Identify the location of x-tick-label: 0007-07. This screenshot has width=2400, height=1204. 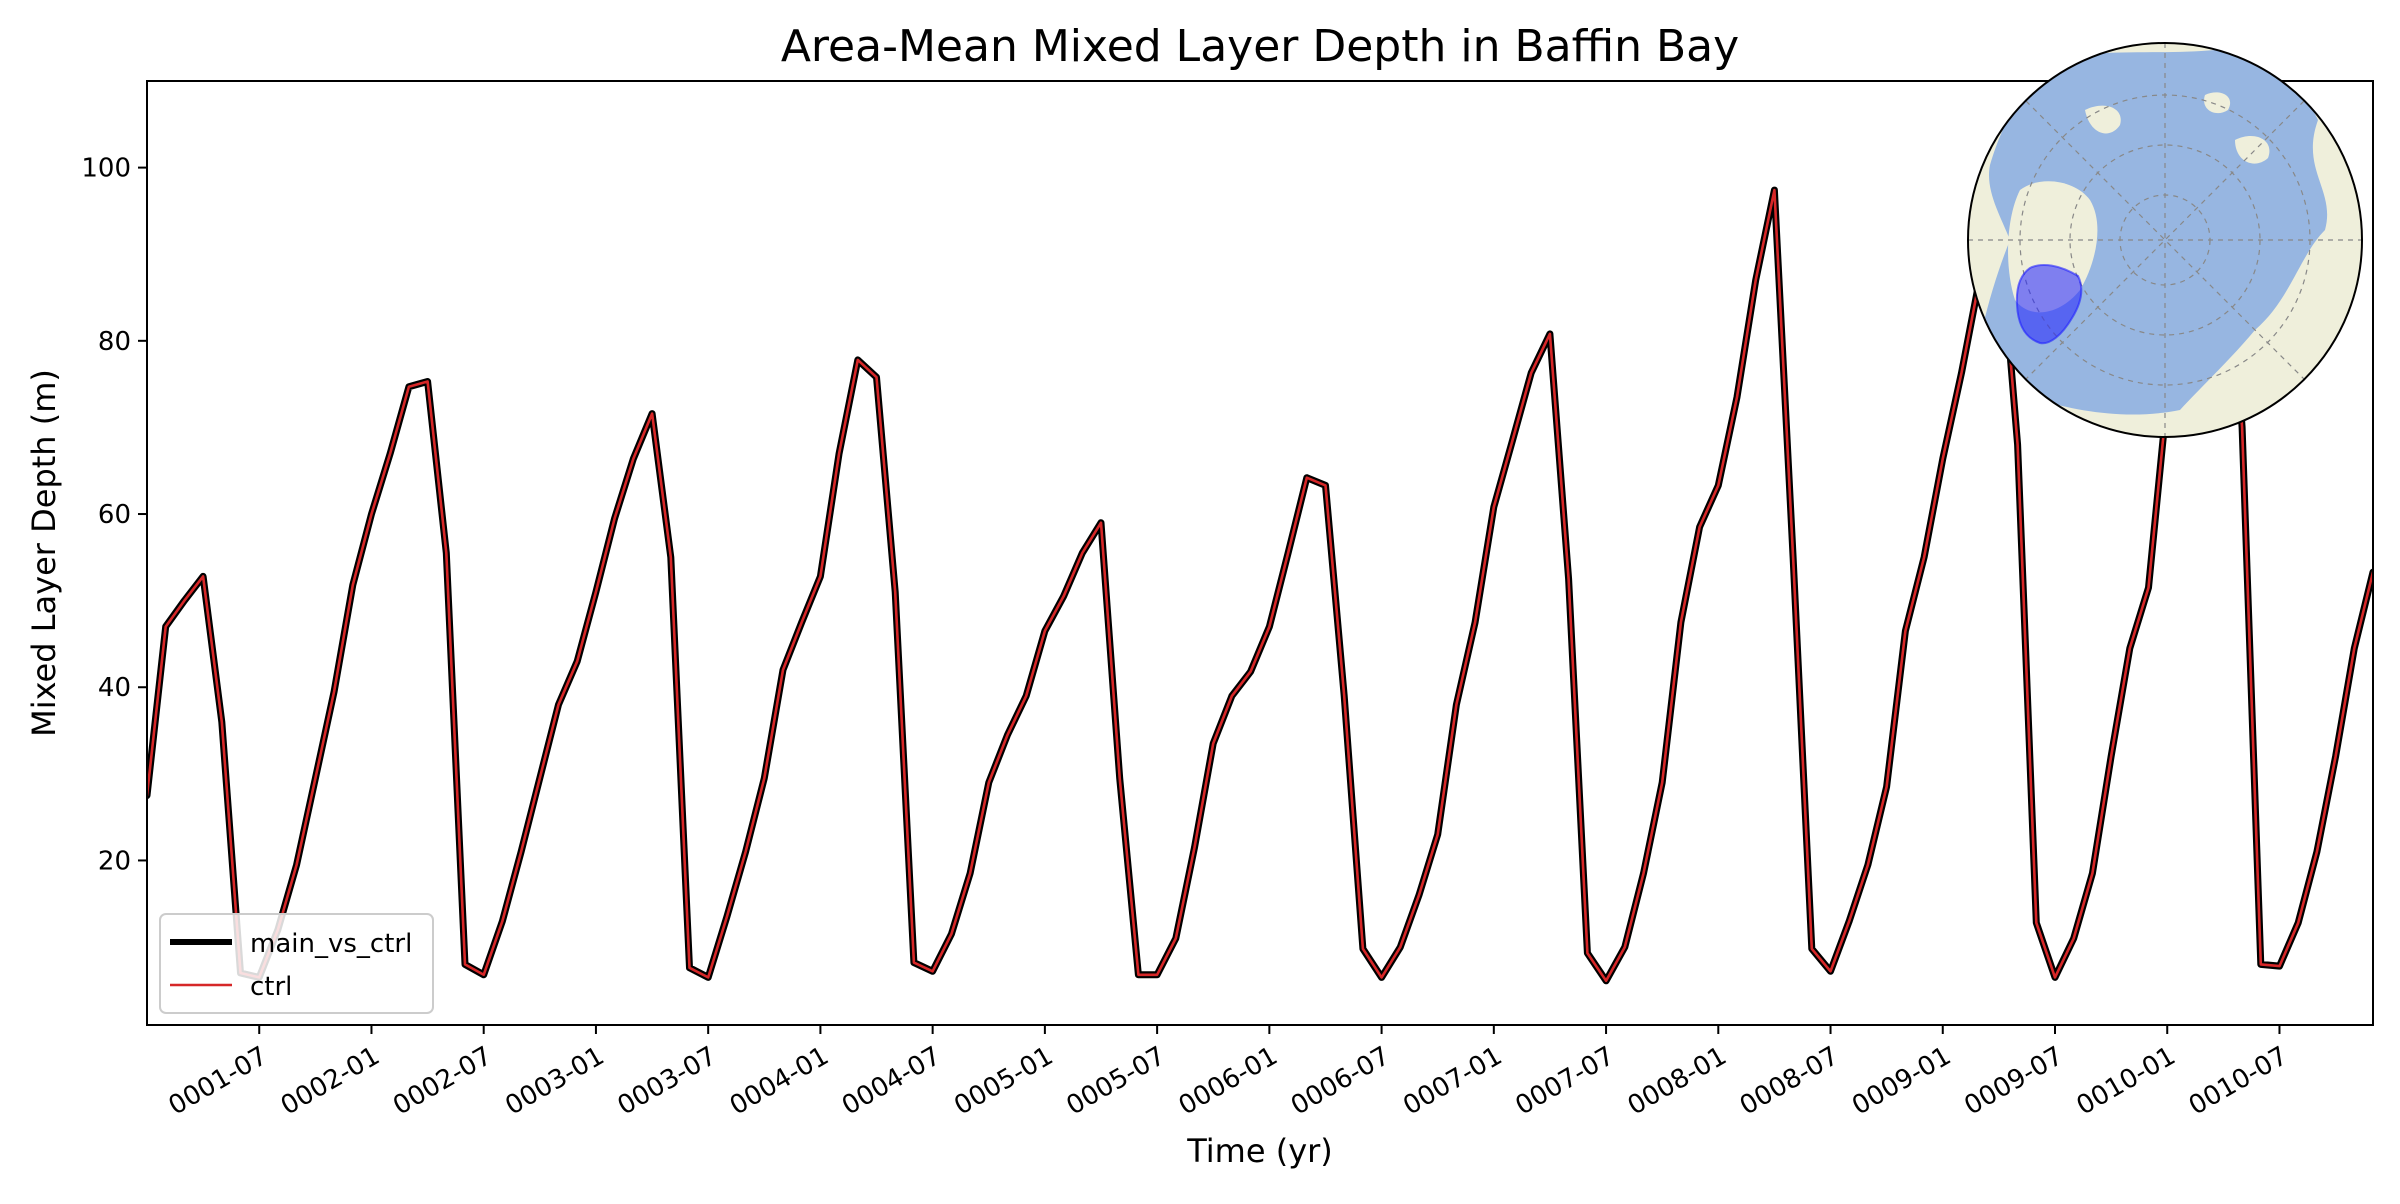
(1564, 1081).